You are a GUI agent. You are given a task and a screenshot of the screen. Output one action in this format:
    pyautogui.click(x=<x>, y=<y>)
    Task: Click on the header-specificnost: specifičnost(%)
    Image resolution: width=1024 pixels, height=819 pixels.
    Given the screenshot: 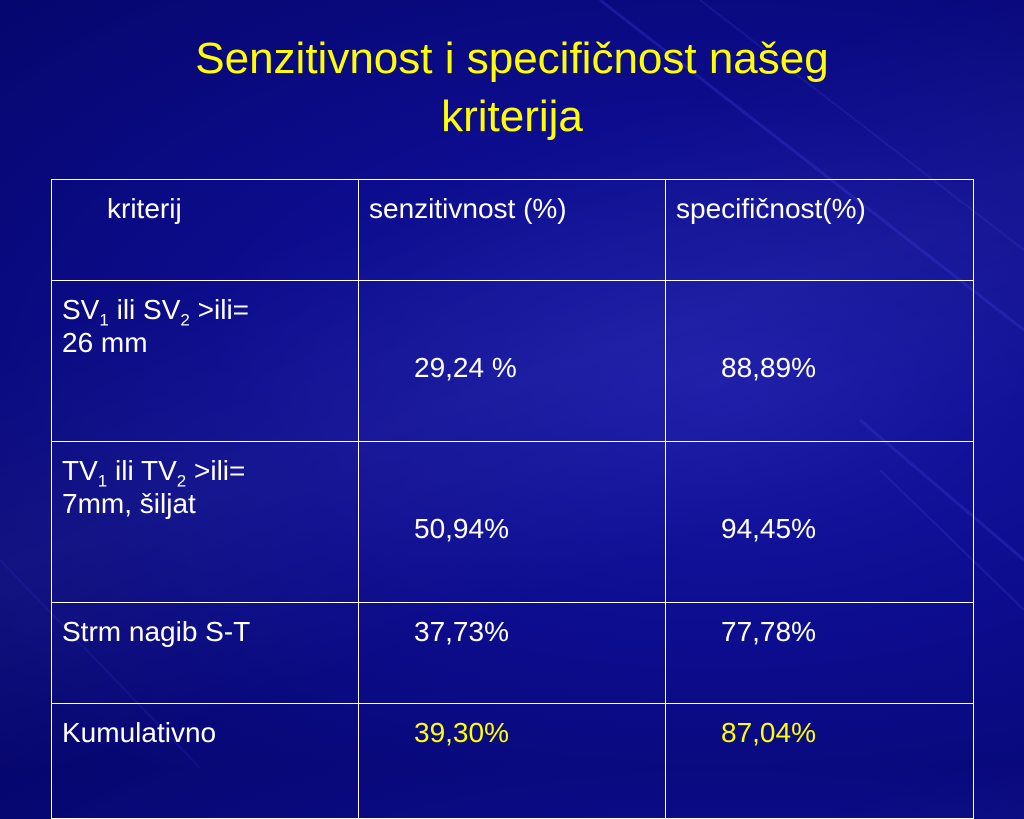 What is the action you would take?
    pyautogui.click(x=819, y=230)
    